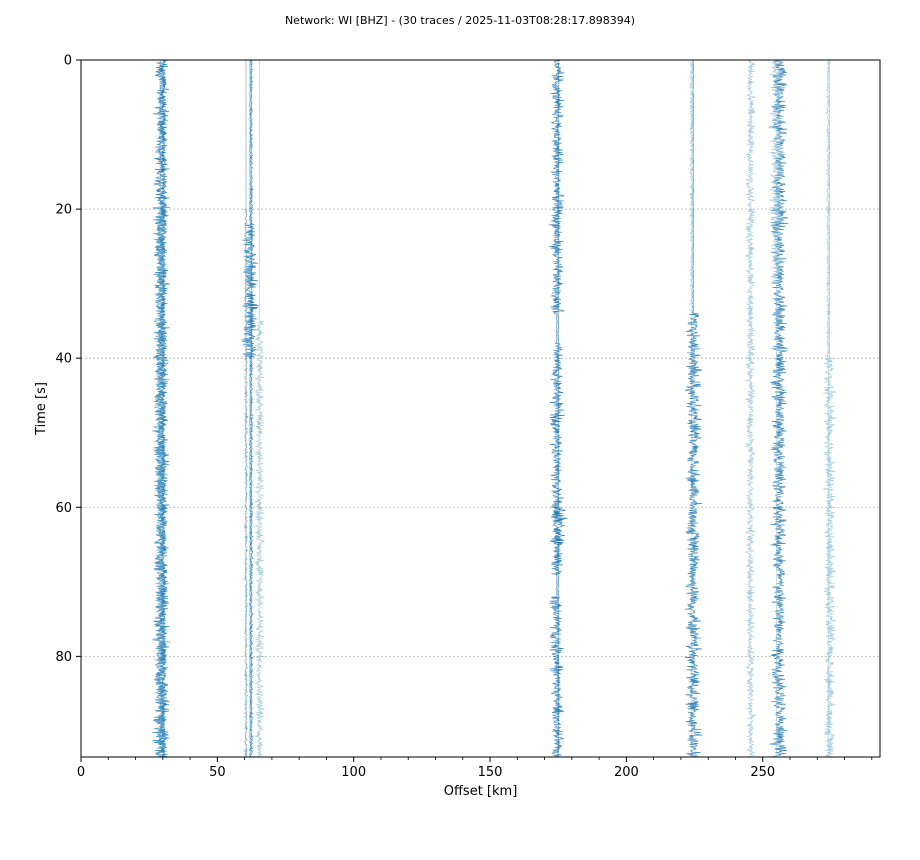 This screenshot has width=920, height=860. I want to click on x-tick-label: 100, so click(353, 772).